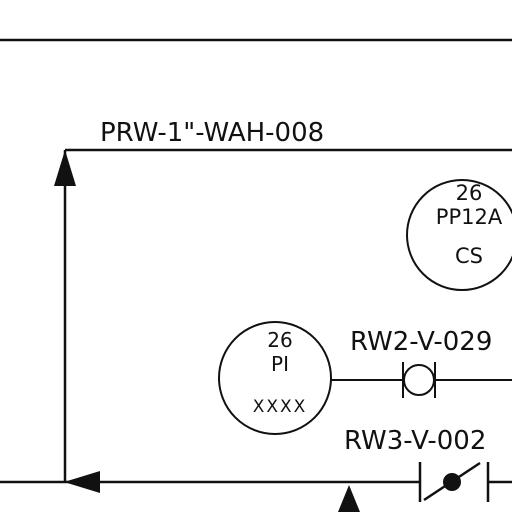 The width and height of the screenshot is (512, 517). I want to click on instrument-sub: XXXX, so click(280, 407).